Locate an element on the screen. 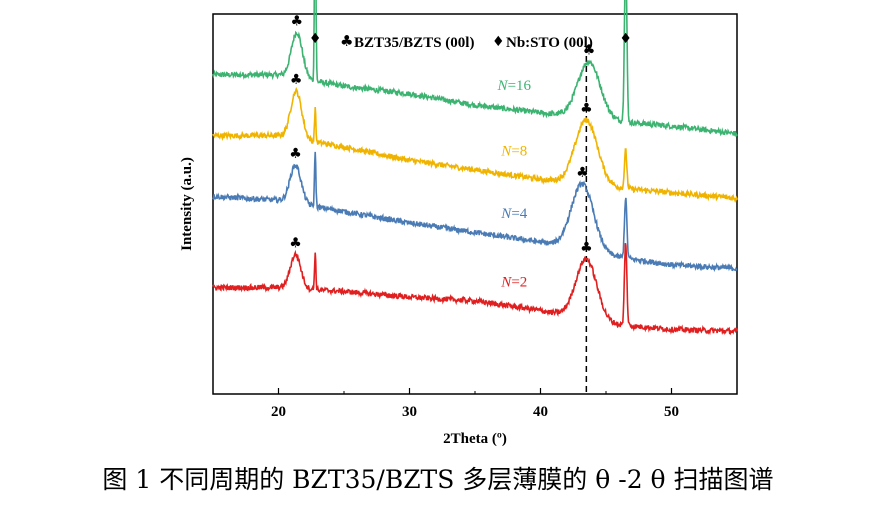 This screenshot has height=524, width=876. x-tick-label: 40 is located at coordinates (540, 412).